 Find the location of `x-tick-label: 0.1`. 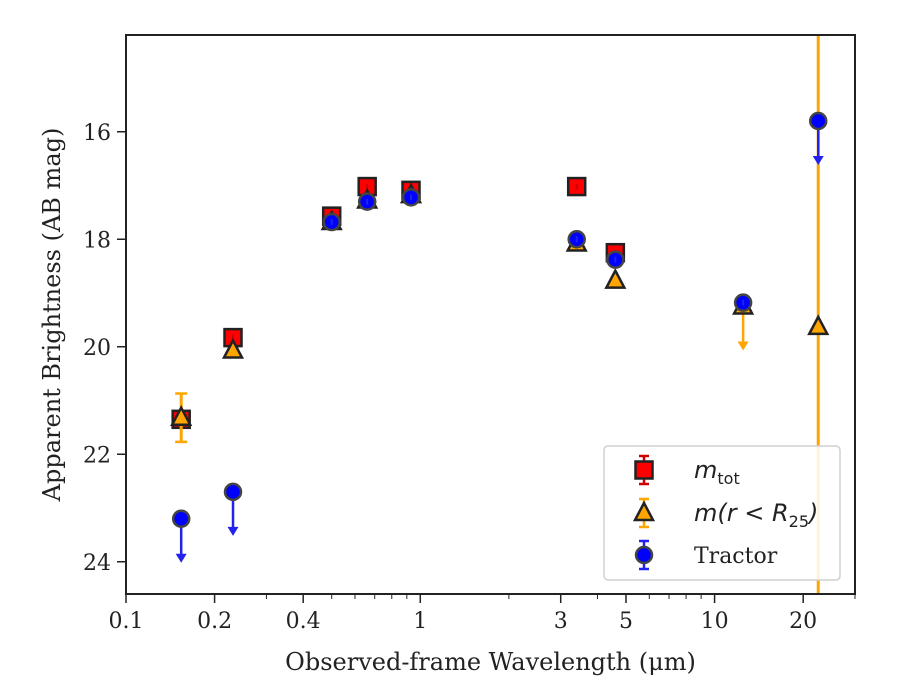

x-tick-label: 0.1 is located at coordinates (126, 621).